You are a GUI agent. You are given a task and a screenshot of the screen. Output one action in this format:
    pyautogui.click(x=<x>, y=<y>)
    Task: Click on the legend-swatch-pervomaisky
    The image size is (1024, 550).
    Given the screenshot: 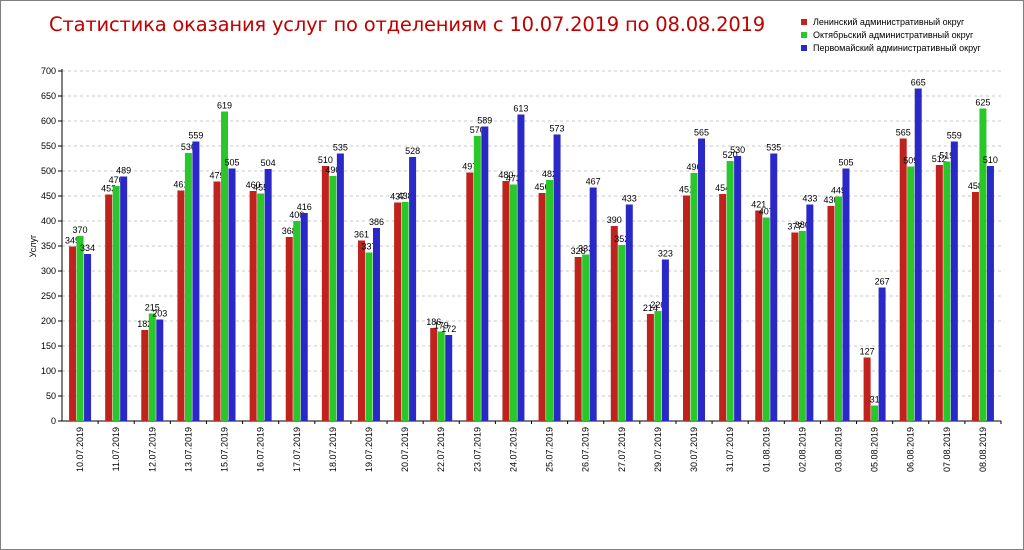 What is the action you would take?
    pyautogui.click(x=804, y=47)
    